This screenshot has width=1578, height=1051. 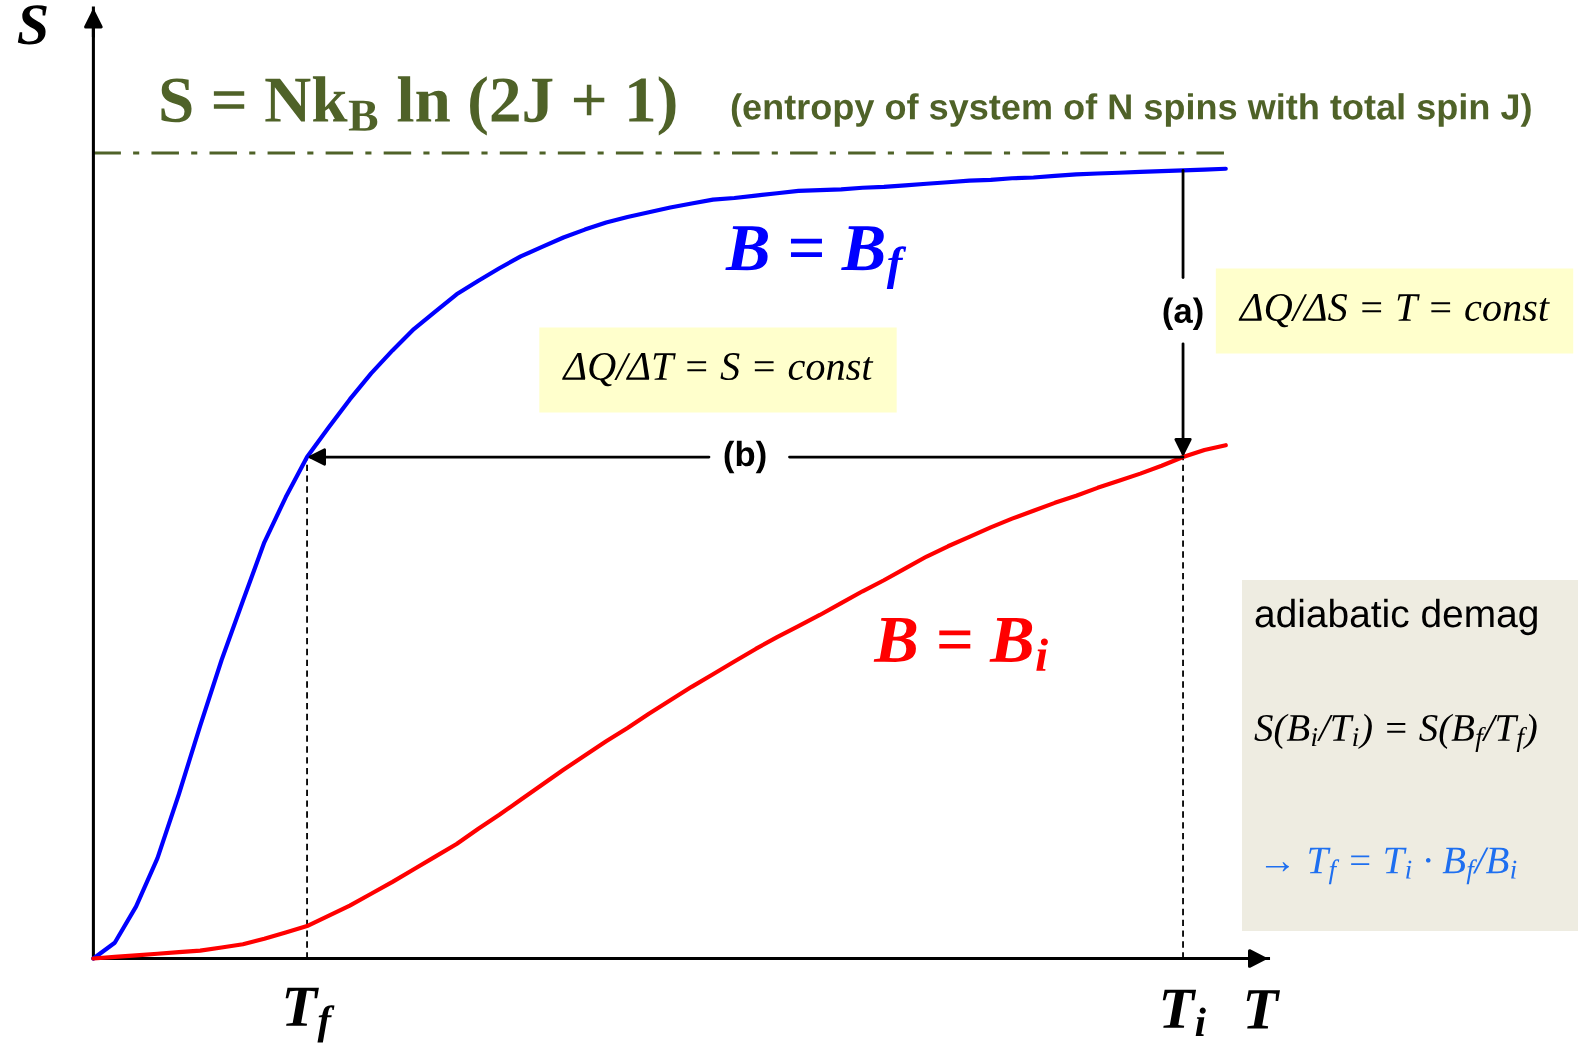 What do you see at coordinates (1395, 732) in the screenshot?
I see `text: S(B$_{i}$/T$_{i}$) = S(B$_{f}$/T$_{f}$)` at bounding box center [1395, 732].